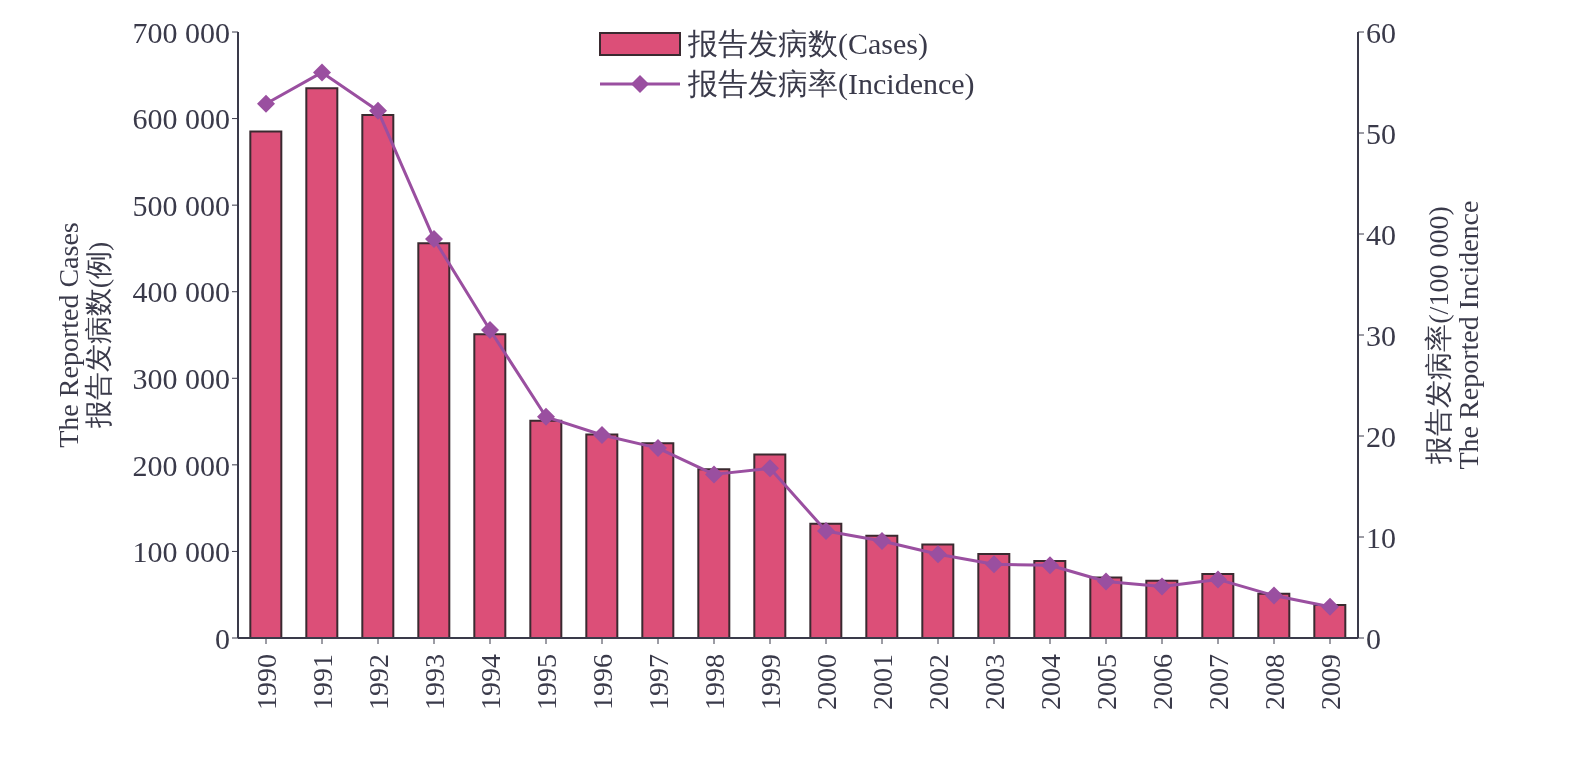 The image size is (1569, 757). Describe the element at coordinates (602, 682) in the screenshot. I see `x-tick-label: 1996` at that location.